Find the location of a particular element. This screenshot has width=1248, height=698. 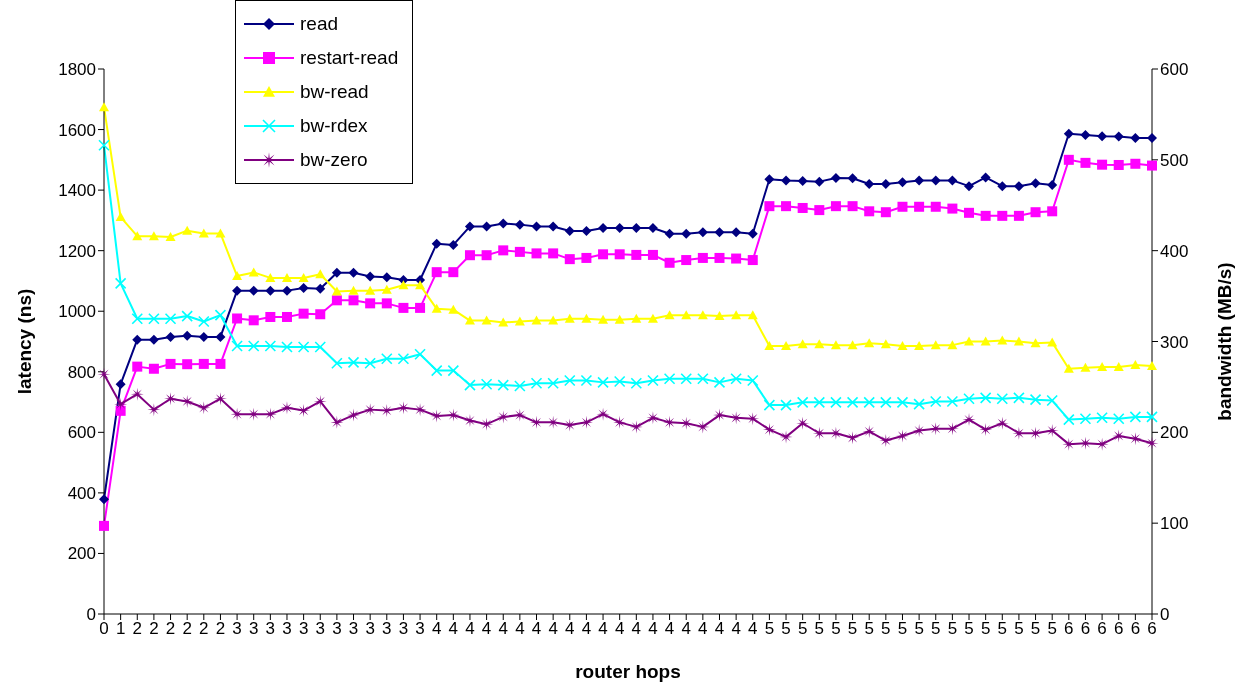

y2-tick-label: 0 is located at coordinates (1165, 615).